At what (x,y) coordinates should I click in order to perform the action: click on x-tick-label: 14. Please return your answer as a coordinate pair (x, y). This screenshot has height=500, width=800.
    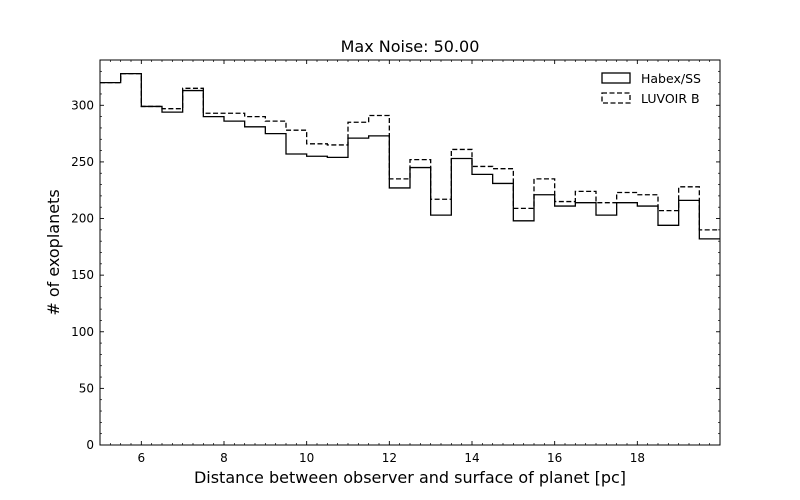
    Looking at the image, I should click on (471, 458).